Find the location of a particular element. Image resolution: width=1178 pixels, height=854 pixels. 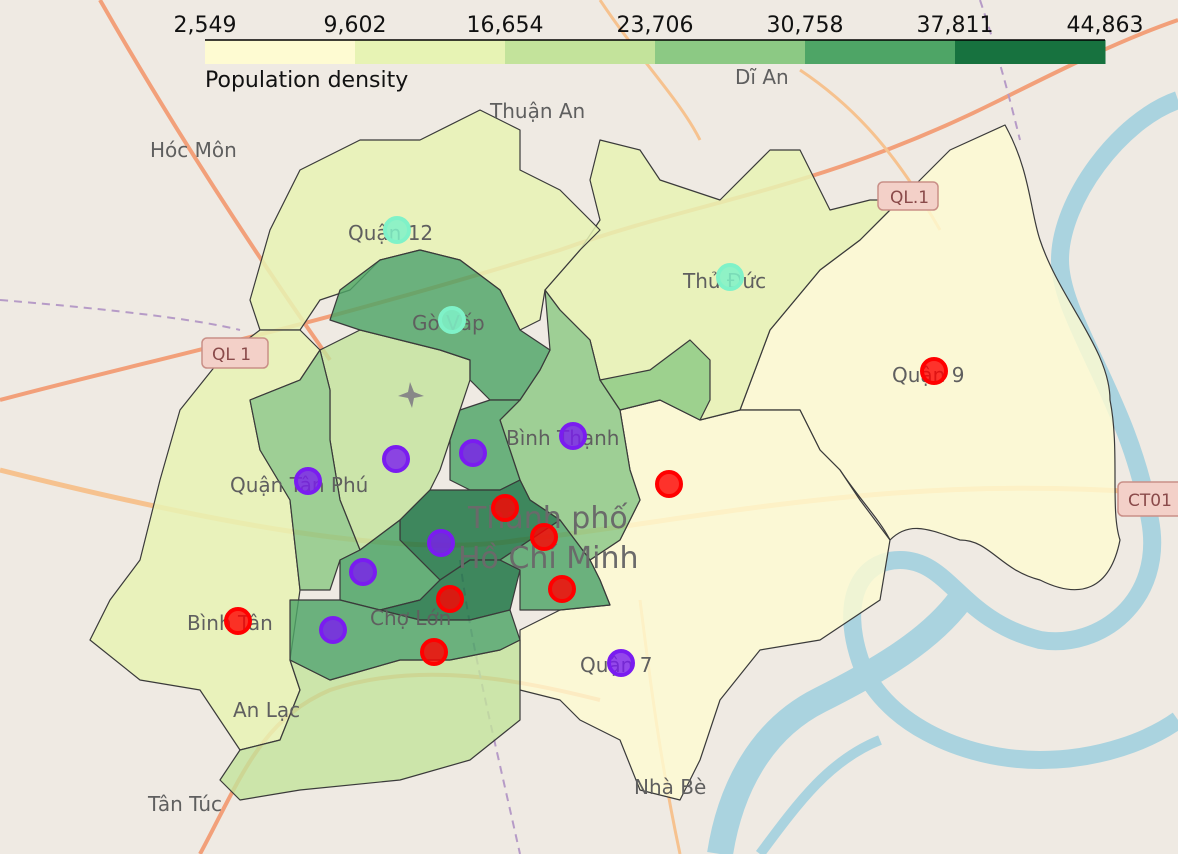

river-south is located at coordinates (839, 722).